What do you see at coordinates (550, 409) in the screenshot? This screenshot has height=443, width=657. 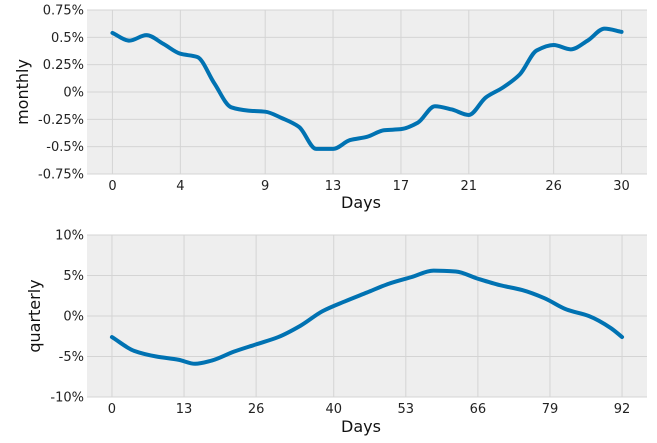 I see `x-tick-label: 79` at bounding box center [550, 409].